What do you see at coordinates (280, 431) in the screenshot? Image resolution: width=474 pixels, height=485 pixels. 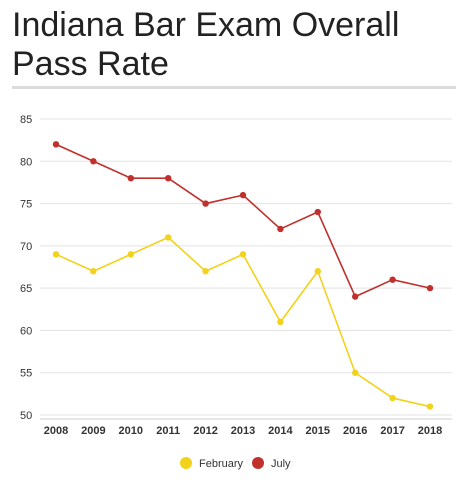 I see `x-tick-label: 2014` at bounding box center [280, 431].